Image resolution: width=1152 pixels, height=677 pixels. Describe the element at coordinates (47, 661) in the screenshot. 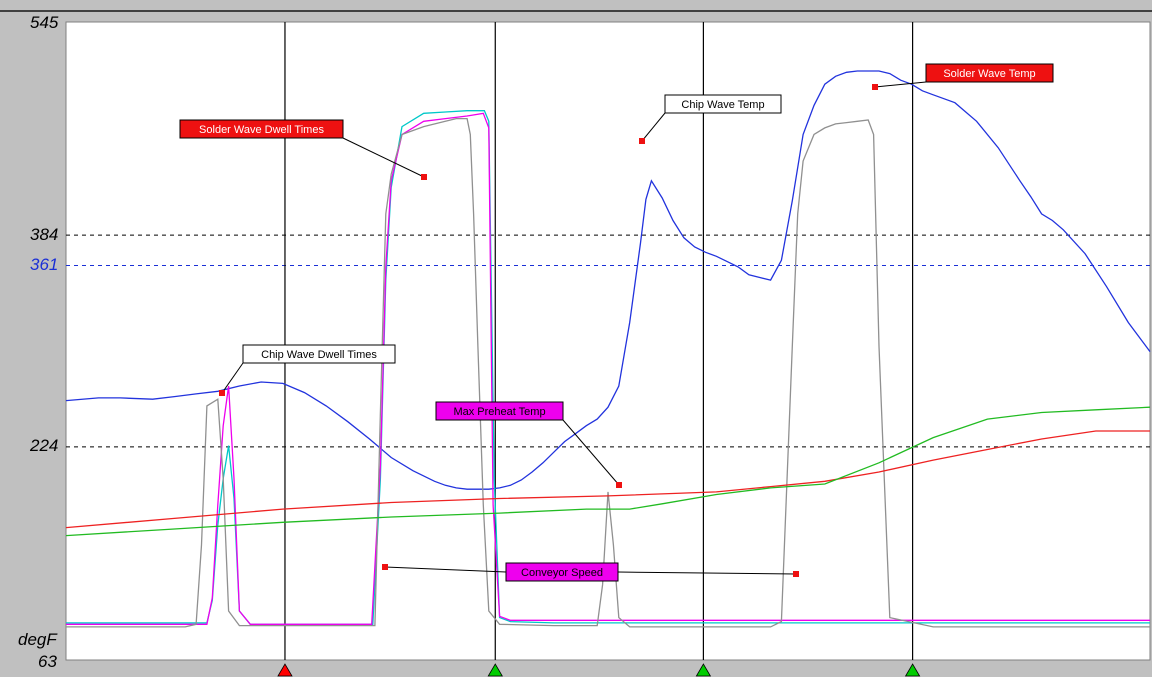

I see `y-tick-label: 63` at that location.